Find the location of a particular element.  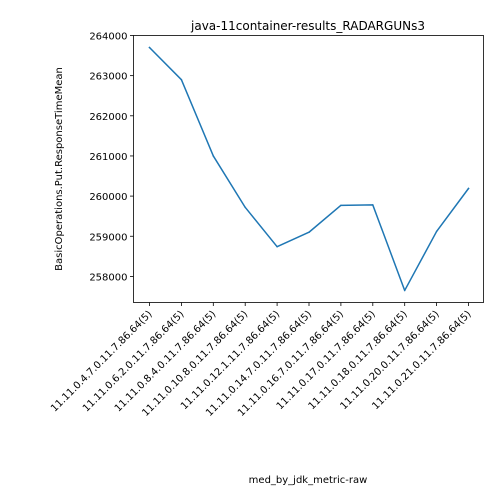

x-axis-title: med_by_jdk_metric-raw is located at coordinates (308, 480).